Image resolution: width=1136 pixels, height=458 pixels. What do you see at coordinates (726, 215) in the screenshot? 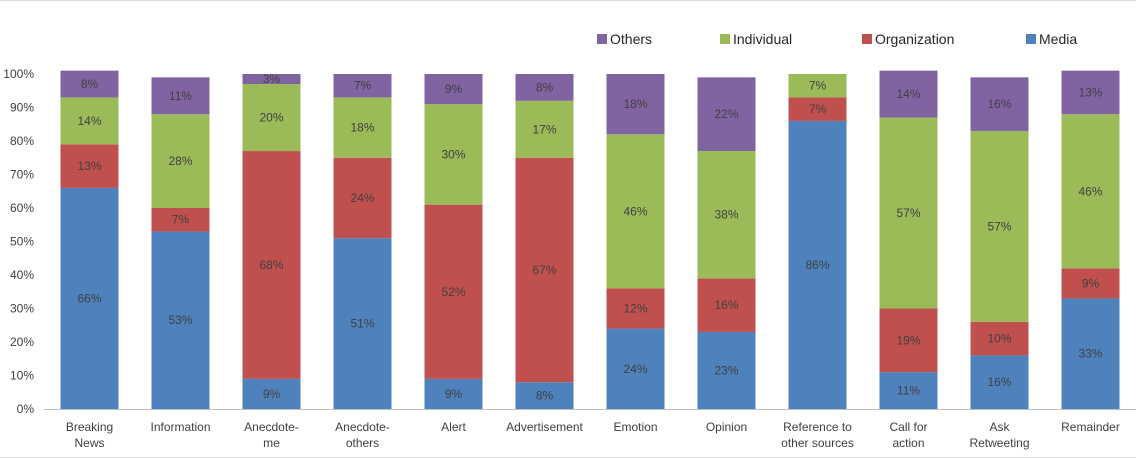
I see `data-label-individual: 38%` at bounding box center [726, 215].